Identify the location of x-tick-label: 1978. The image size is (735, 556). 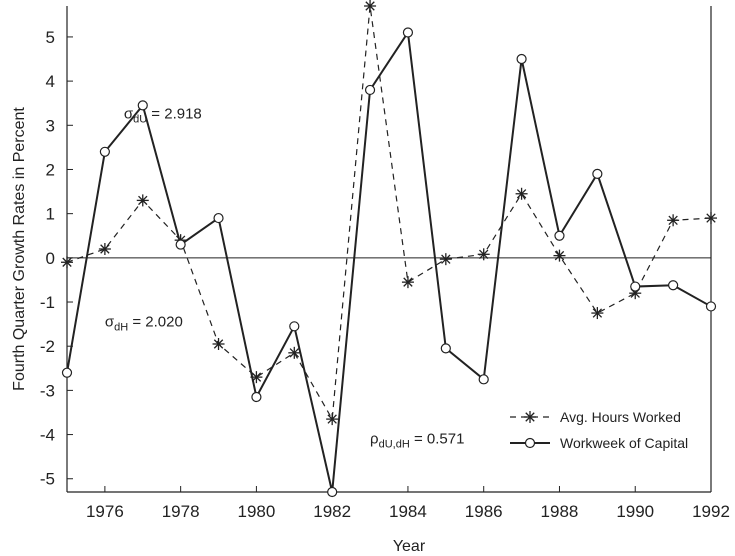
(181, 511).